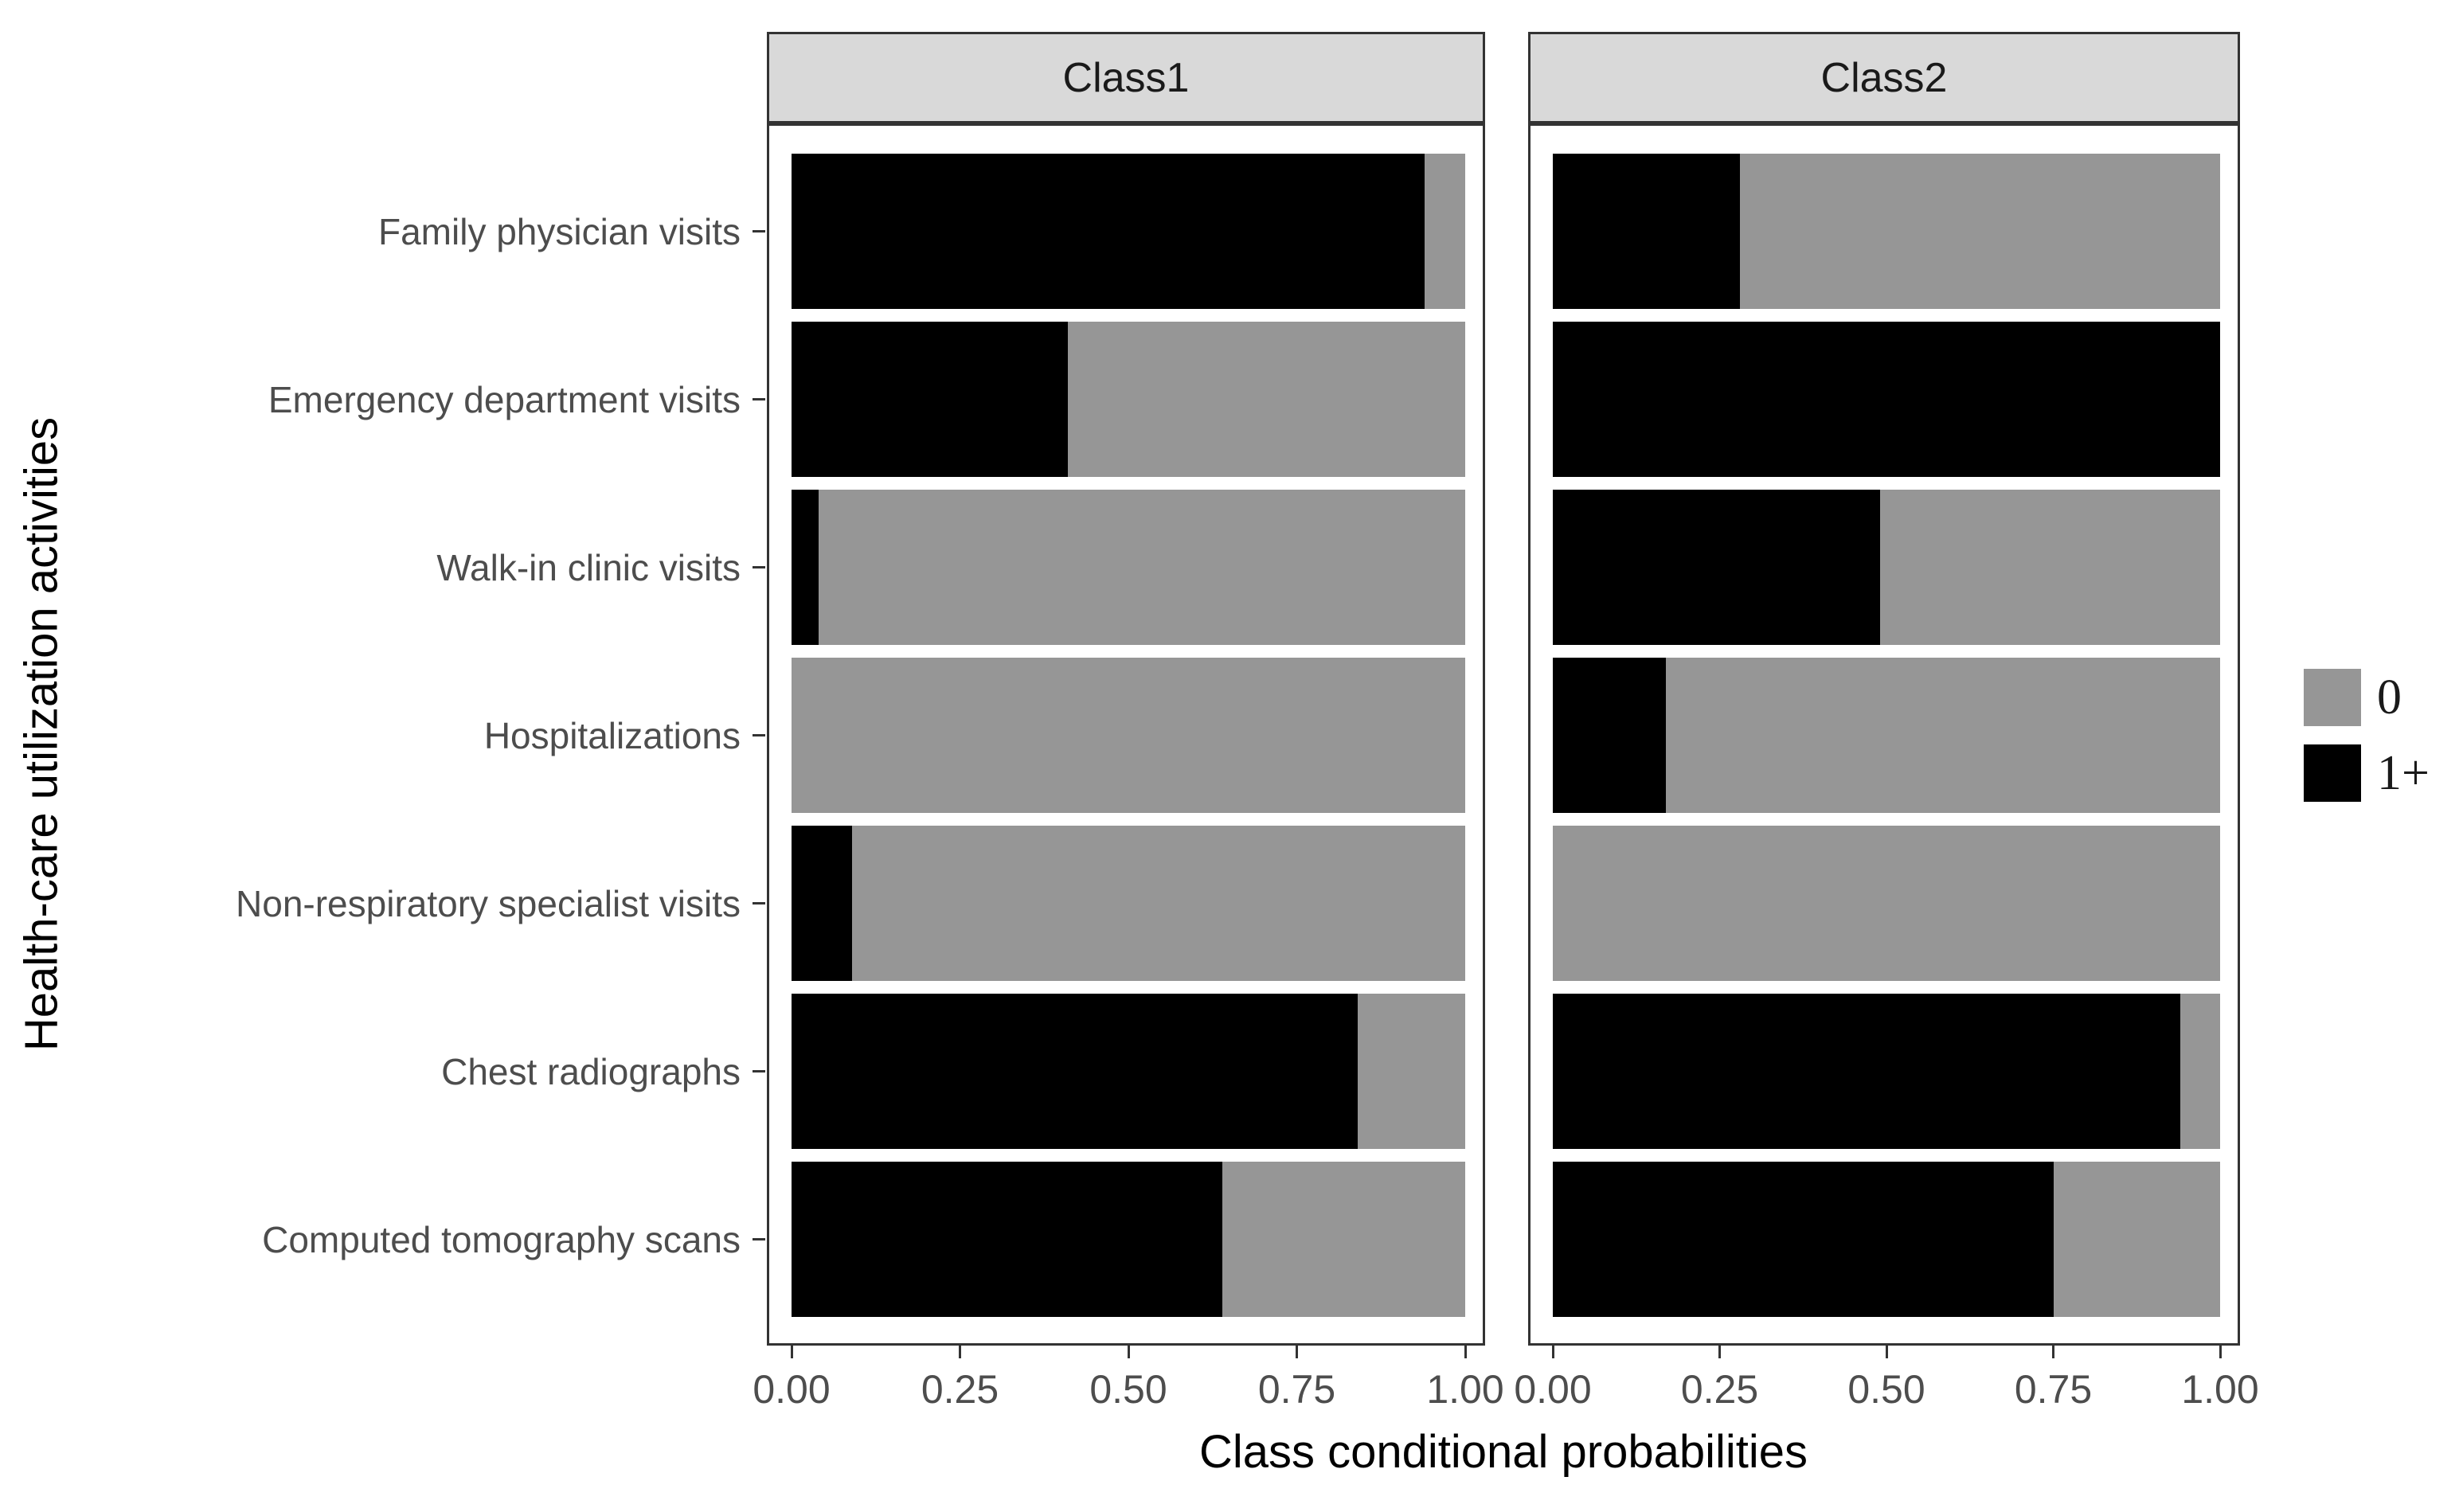 This screenshot has width=2459, height=1512. I want to click on y-category-label-4: Non-respiratory specialist visits, so click(489, 903).